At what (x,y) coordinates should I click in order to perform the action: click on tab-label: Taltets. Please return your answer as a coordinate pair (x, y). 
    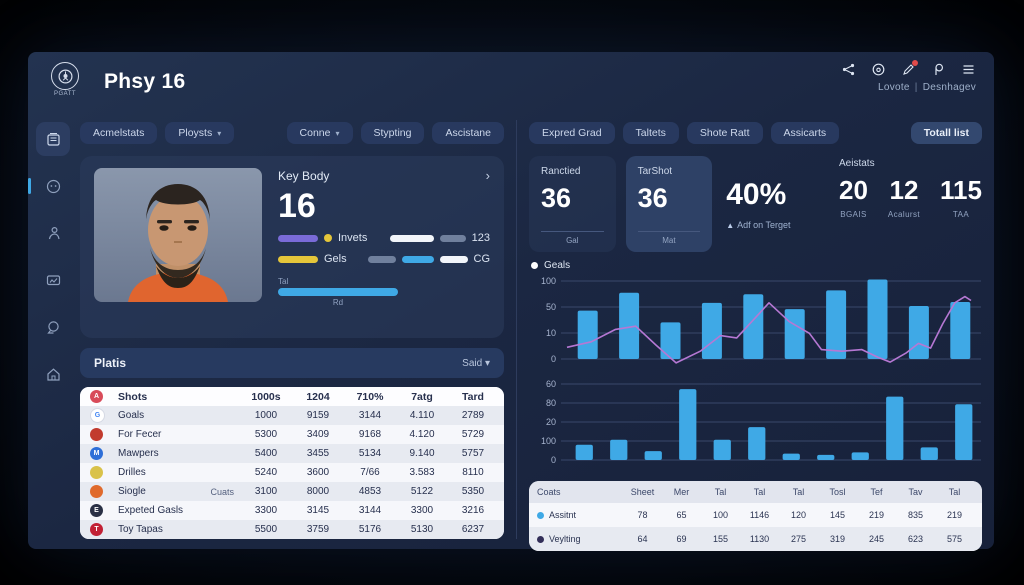
    Looking at the image, I should click on (650, 133).